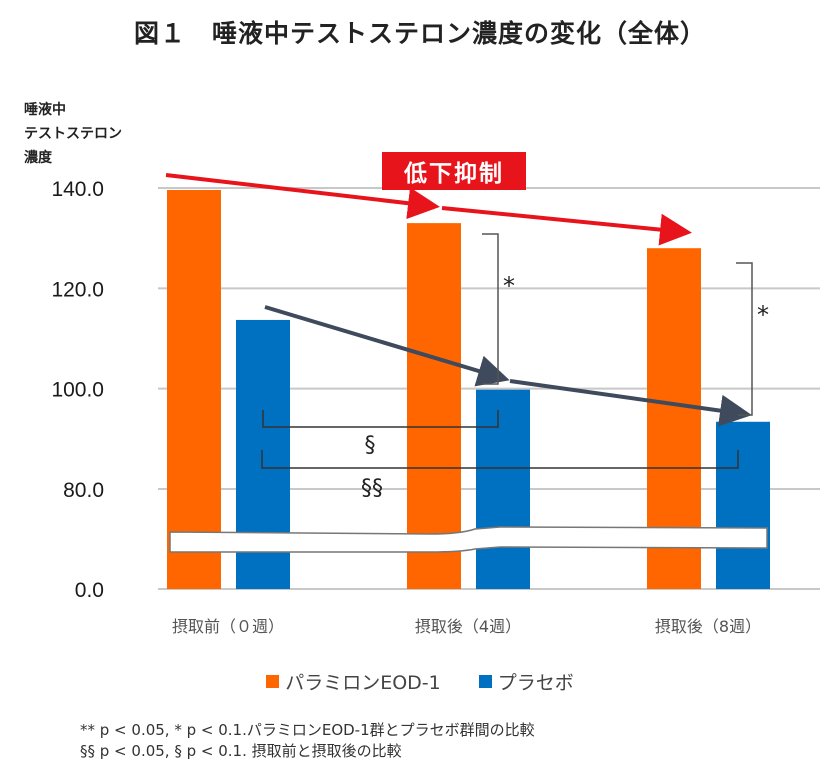 The width and height of the screenshot is (840, 781). I want to click on y-tick-label: 100.0, so click(77, 390).